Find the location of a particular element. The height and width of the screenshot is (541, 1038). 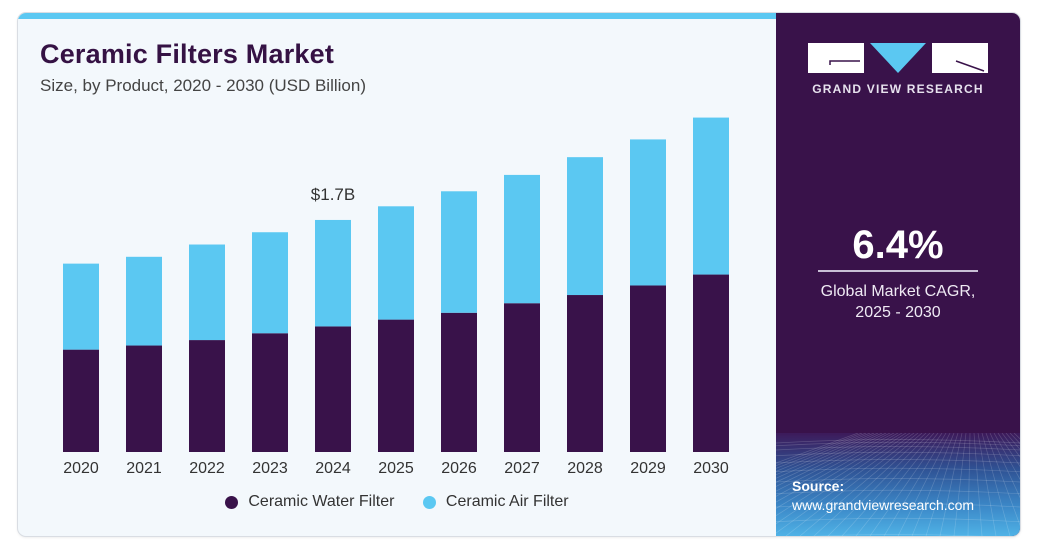

bar-water-2024 is located at coordinates (333, 389).